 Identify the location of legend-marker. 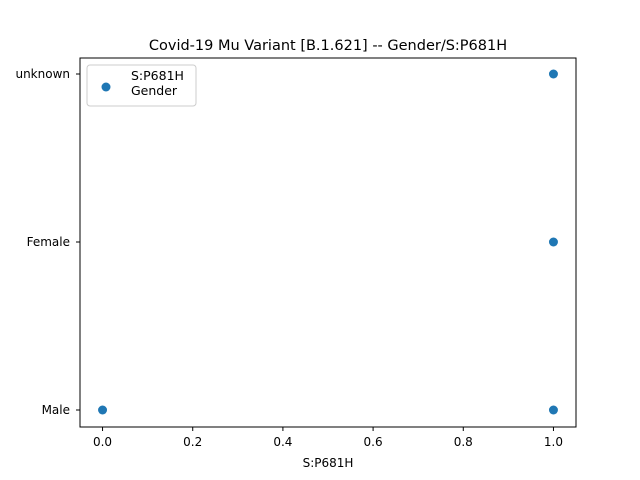
(106, 87).